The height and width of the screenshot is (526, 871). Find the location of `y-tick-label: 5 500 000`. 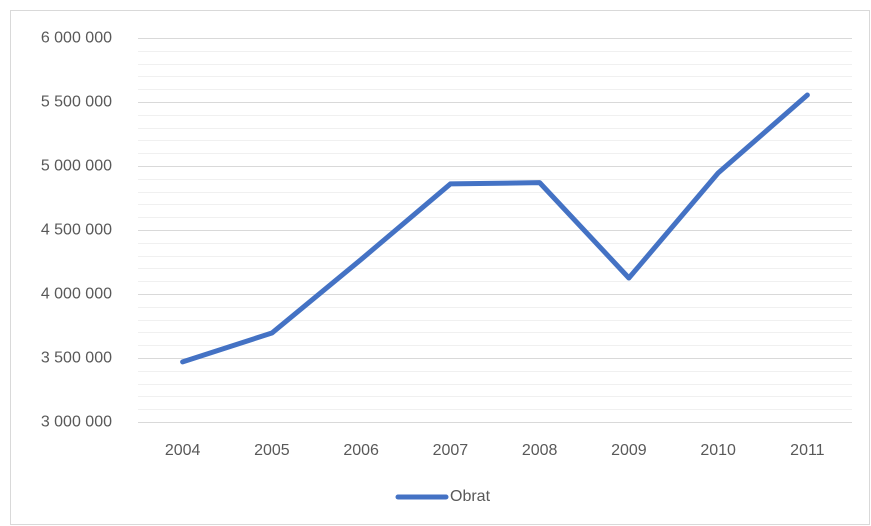

y-tick-label: 5 500 000 is located at coordinates (76, 102).